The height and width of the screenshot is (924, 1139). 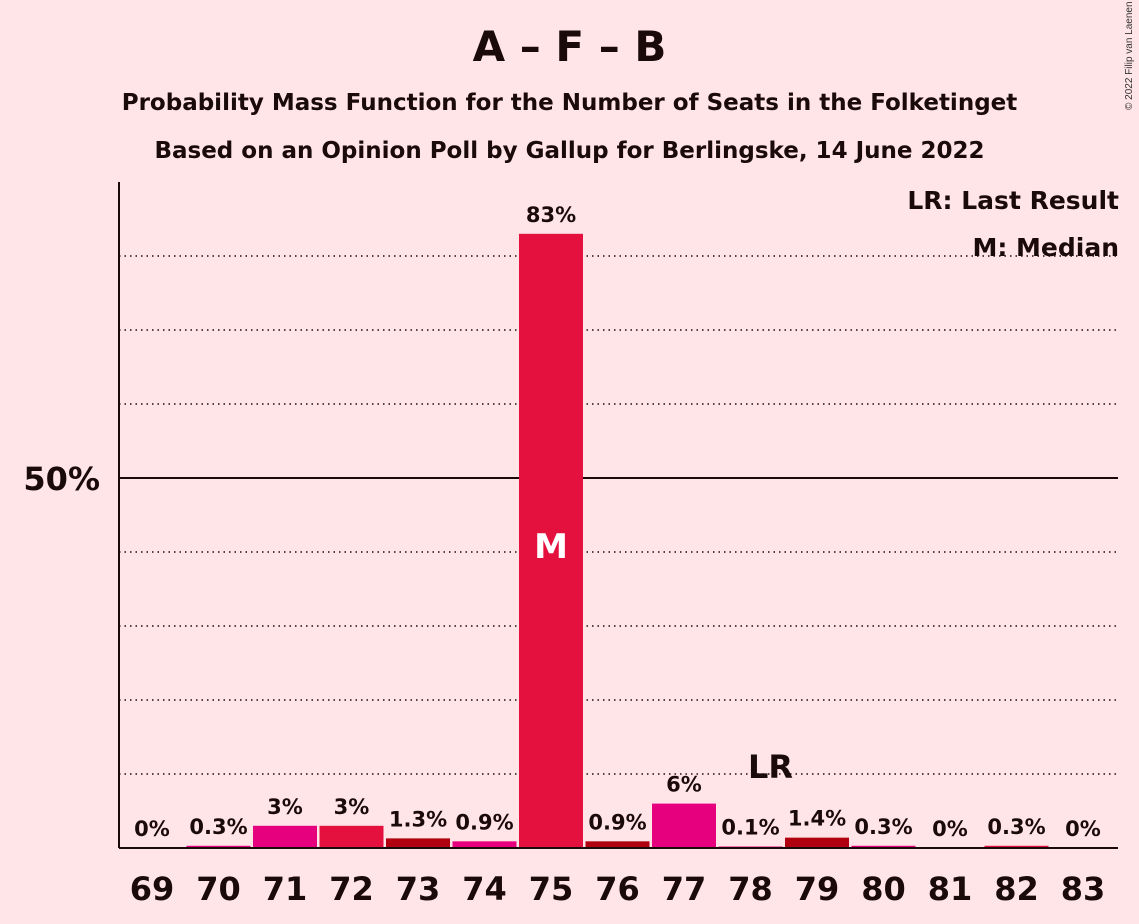 I want to click on median-marker: M, so click(x=551, y=547).